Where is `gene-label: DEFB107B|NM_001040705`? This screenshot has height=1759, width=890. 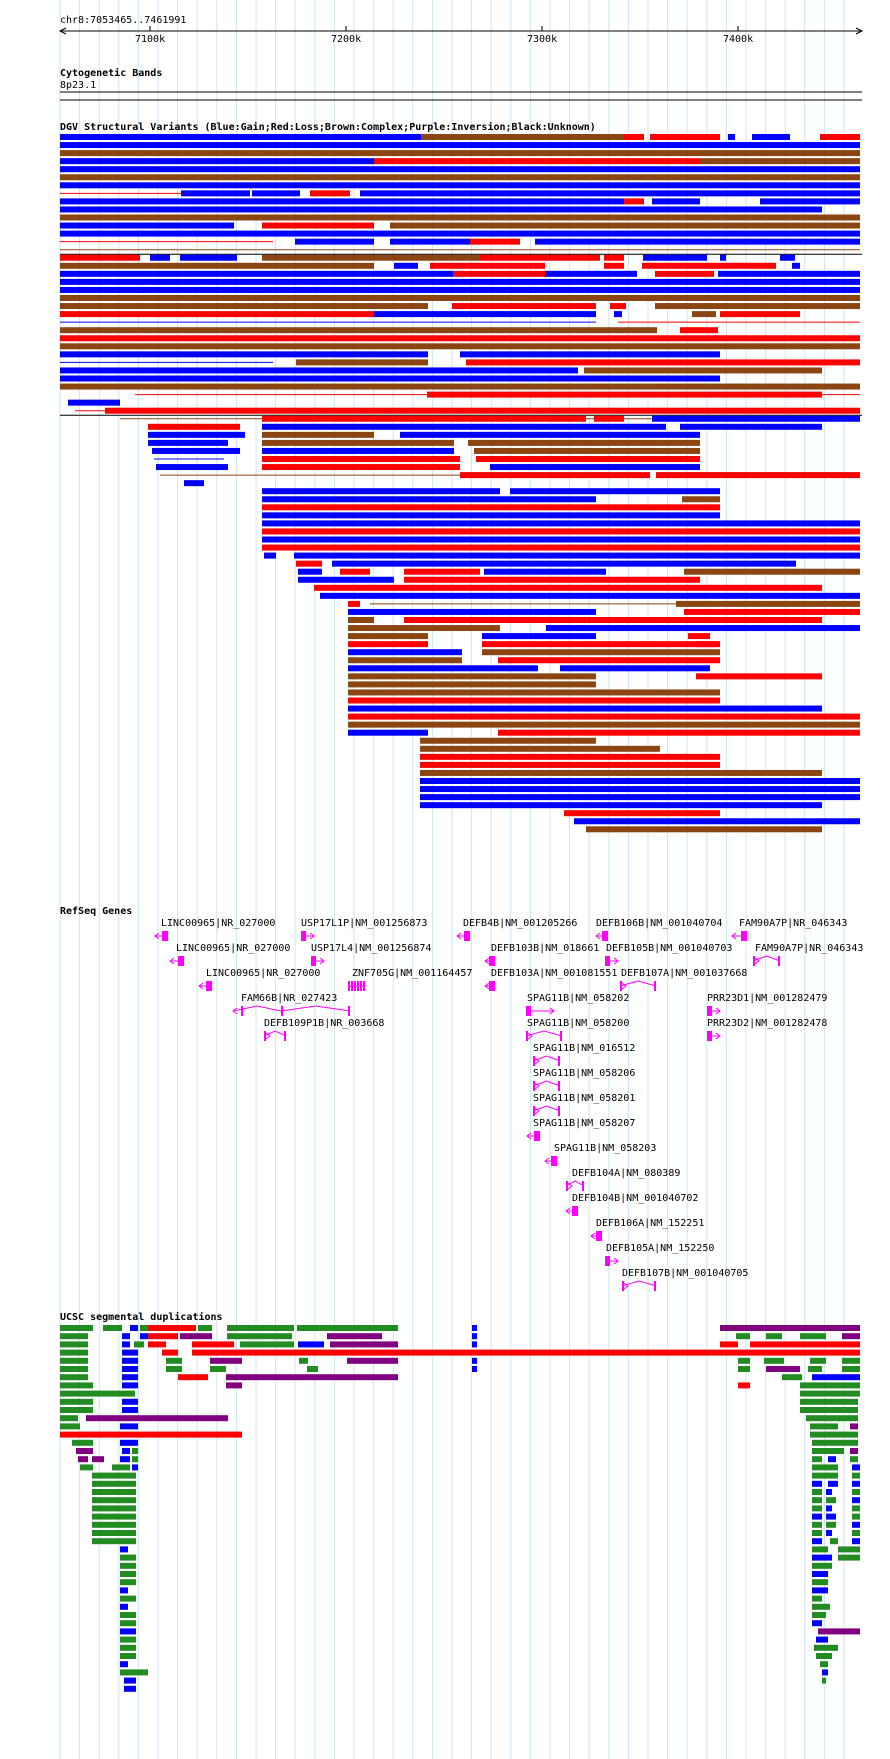
gene-label: DEFB107B|NM_001040705 is located at coordinates (685, 1273).